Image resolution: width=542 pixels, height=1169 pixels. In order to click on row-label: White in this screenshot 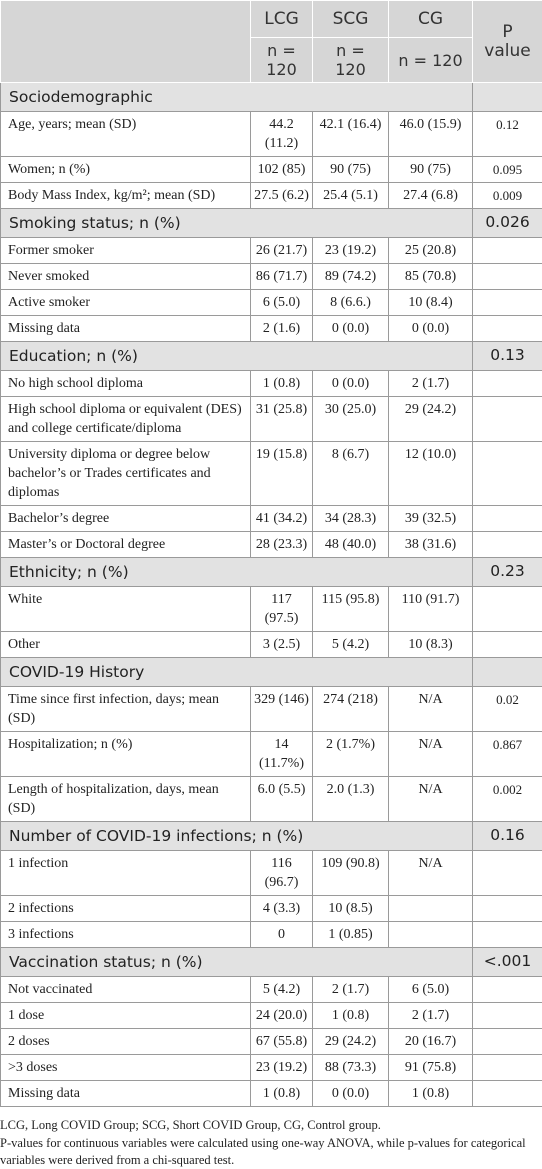, I will do `click(126, 609)`.